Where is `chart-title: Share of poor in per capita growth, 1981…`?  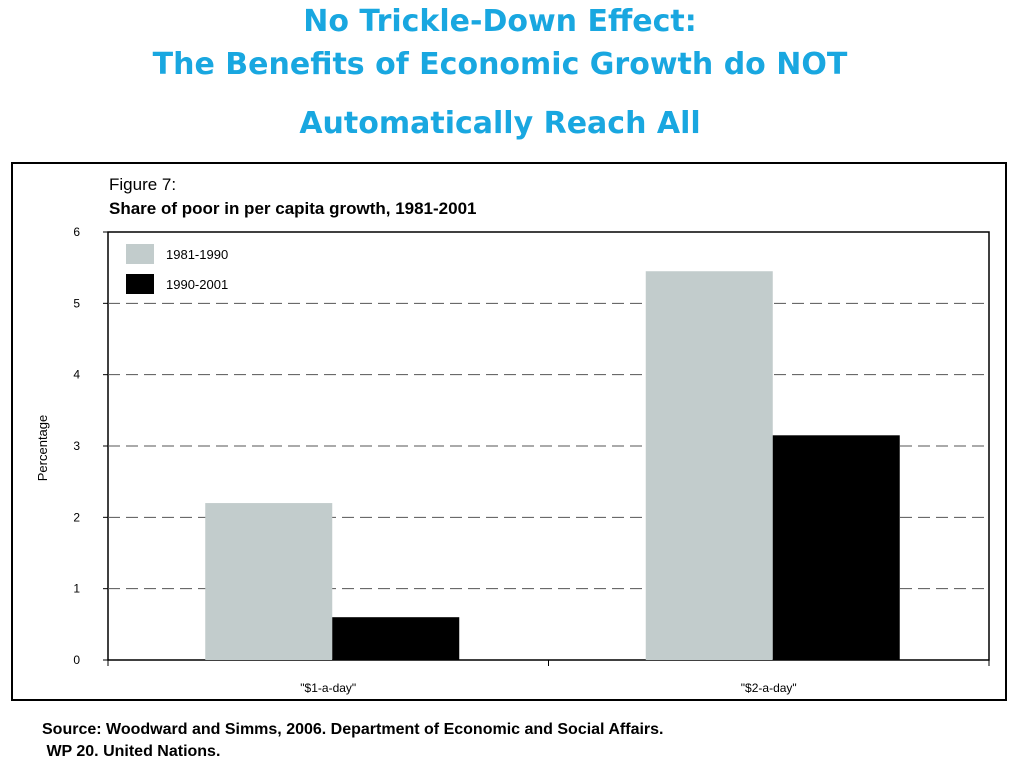
chart-title: Share of poor in per capita growth, 1981… is located at coordinates (293, 208).